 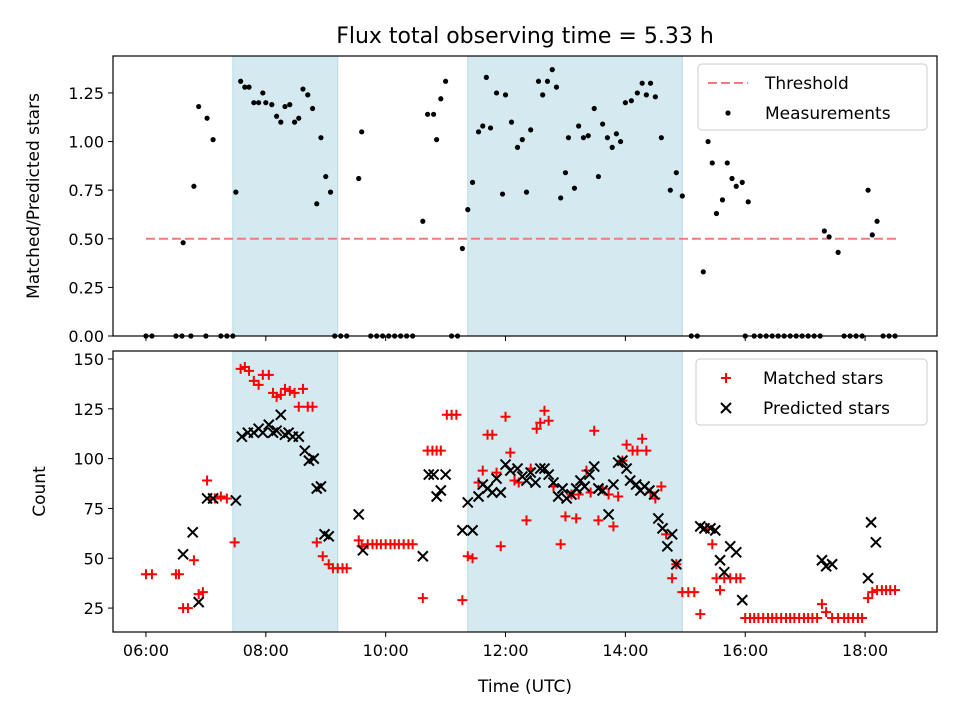 I want to click on count-ytick-label: 150, so click(x=88, y=359).